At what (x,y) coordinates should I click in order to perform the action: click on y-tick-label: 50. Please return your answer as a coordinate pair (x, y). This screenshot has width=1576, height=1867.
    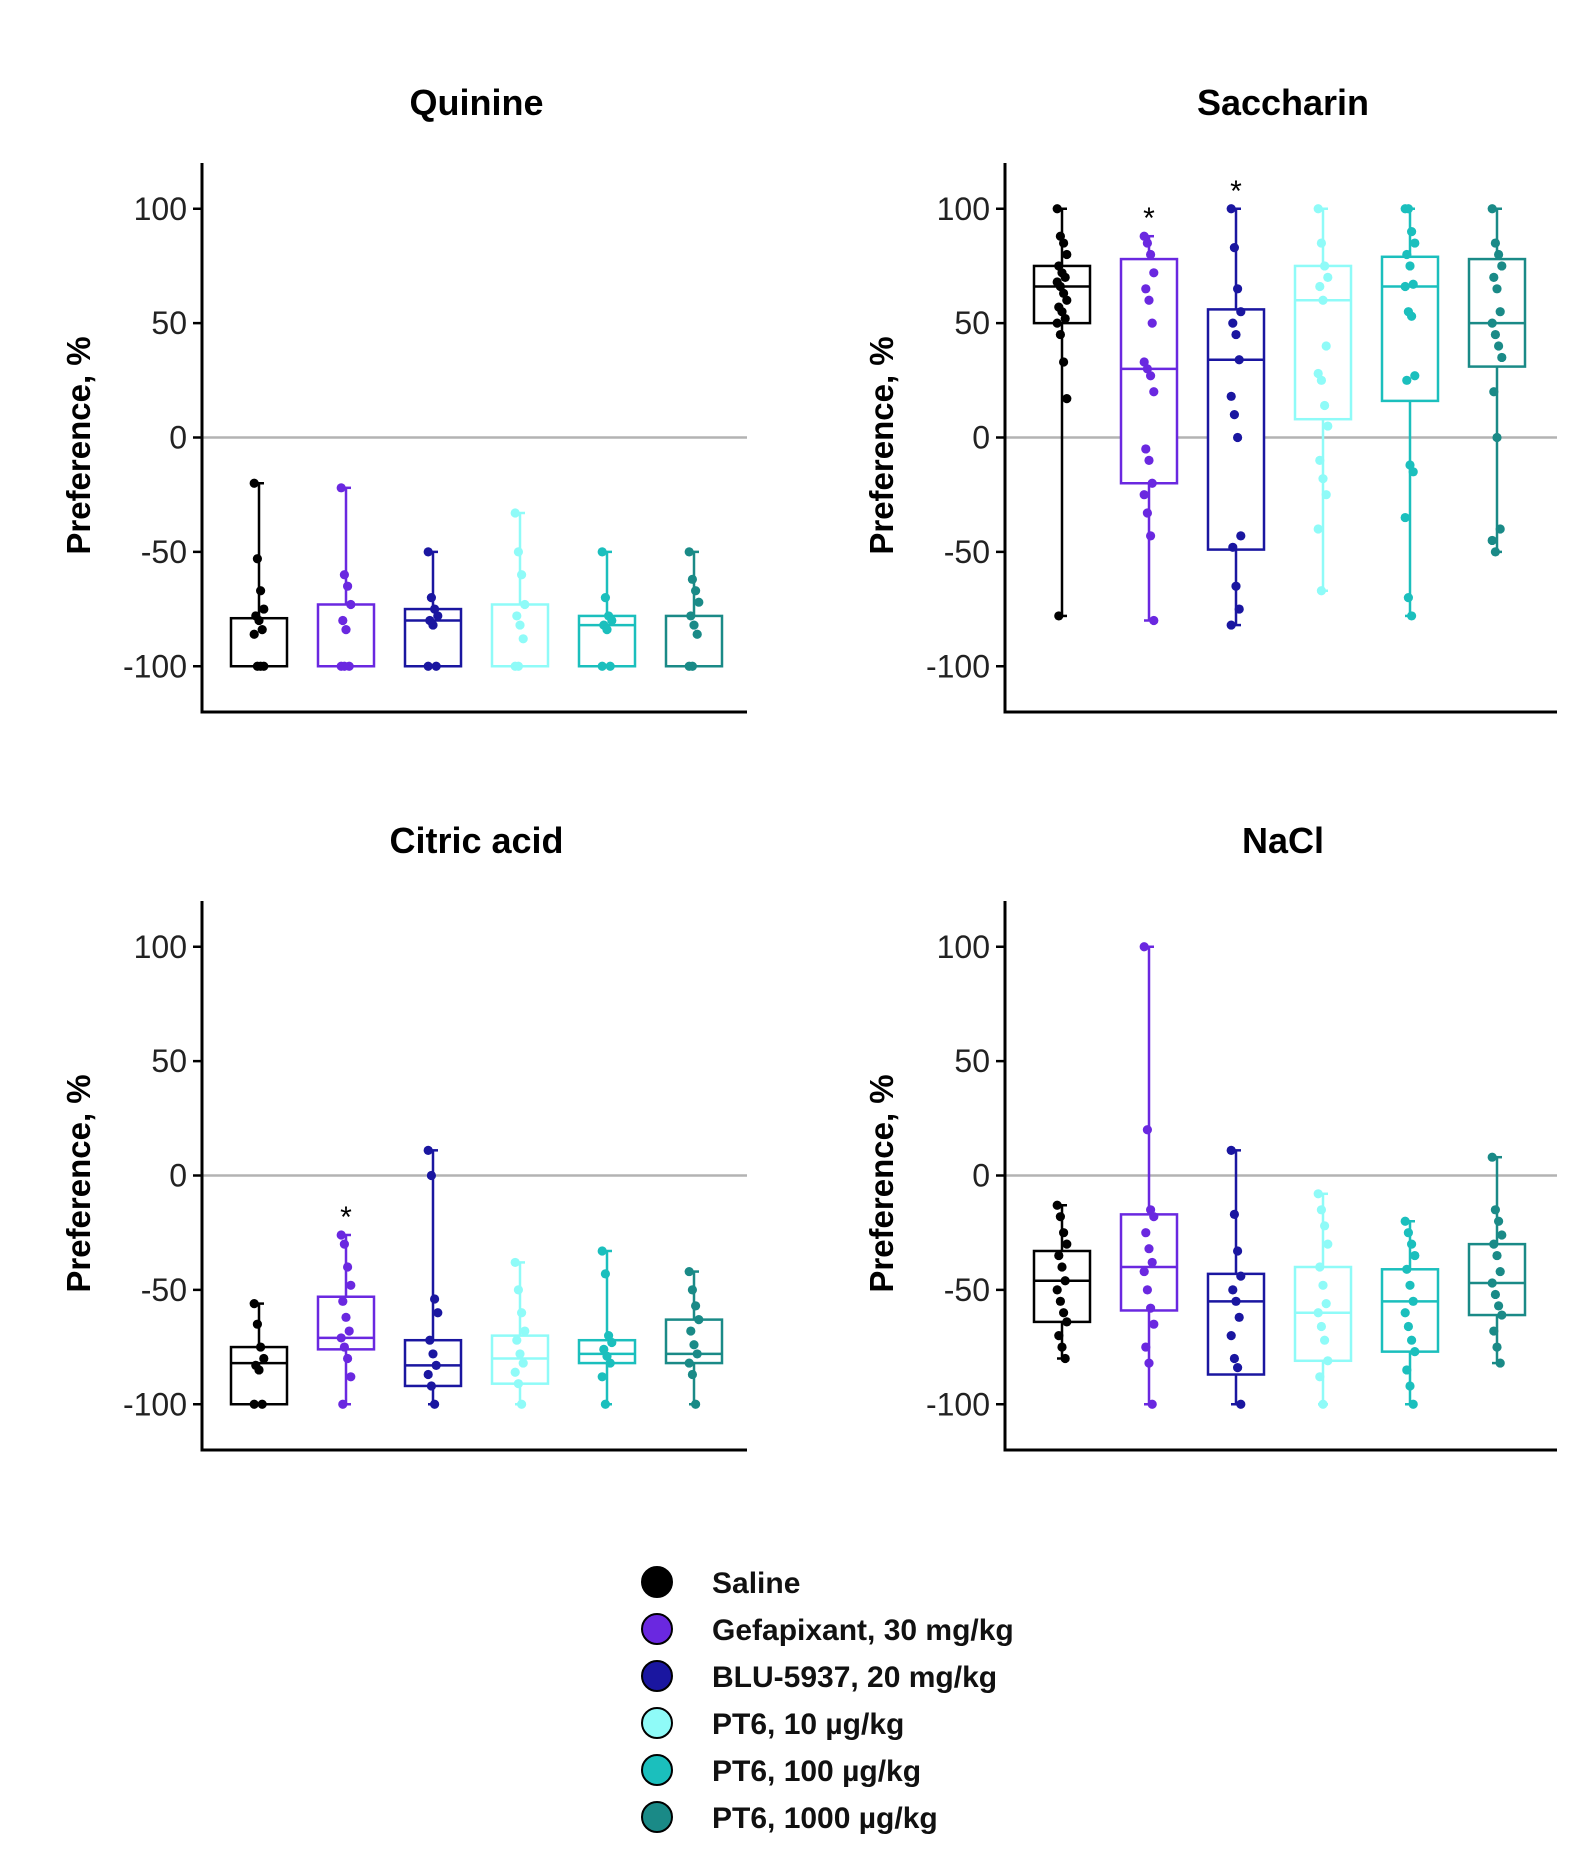
    Looking at the image, I should click on (972, 323).